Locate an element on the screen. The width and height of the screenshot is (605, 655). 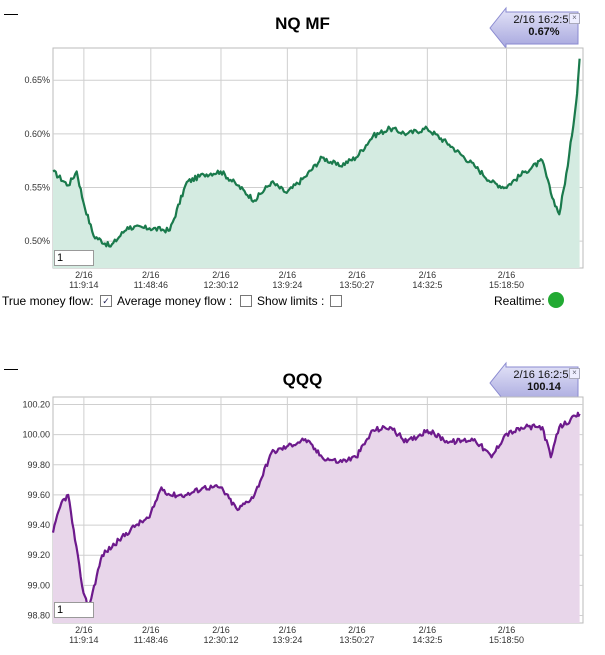
value-callout: 2/16 16:2:52 0.67% × is located at coordinates (536, 28).